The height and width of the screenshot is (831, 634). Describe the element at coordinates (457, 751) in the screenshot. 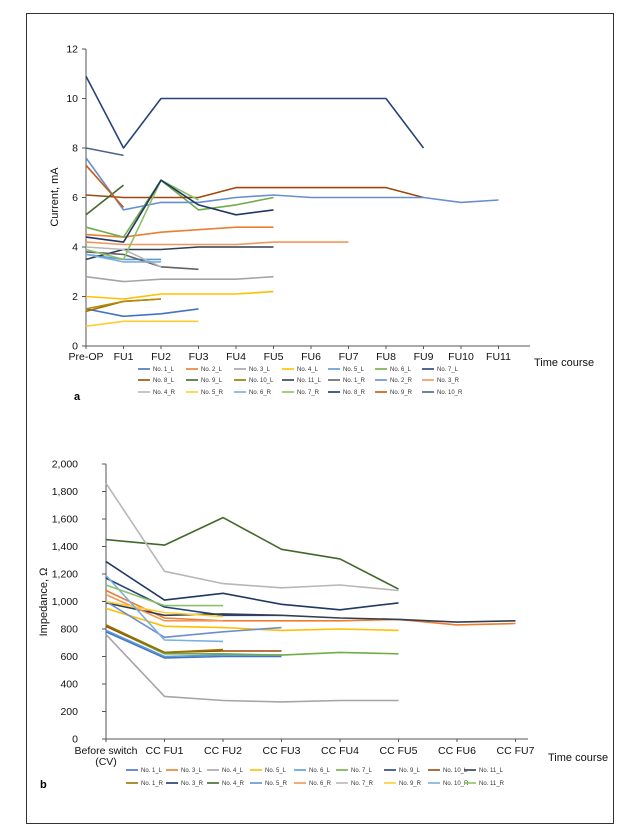

I see `x-tick-label: CC FU6` at that location.